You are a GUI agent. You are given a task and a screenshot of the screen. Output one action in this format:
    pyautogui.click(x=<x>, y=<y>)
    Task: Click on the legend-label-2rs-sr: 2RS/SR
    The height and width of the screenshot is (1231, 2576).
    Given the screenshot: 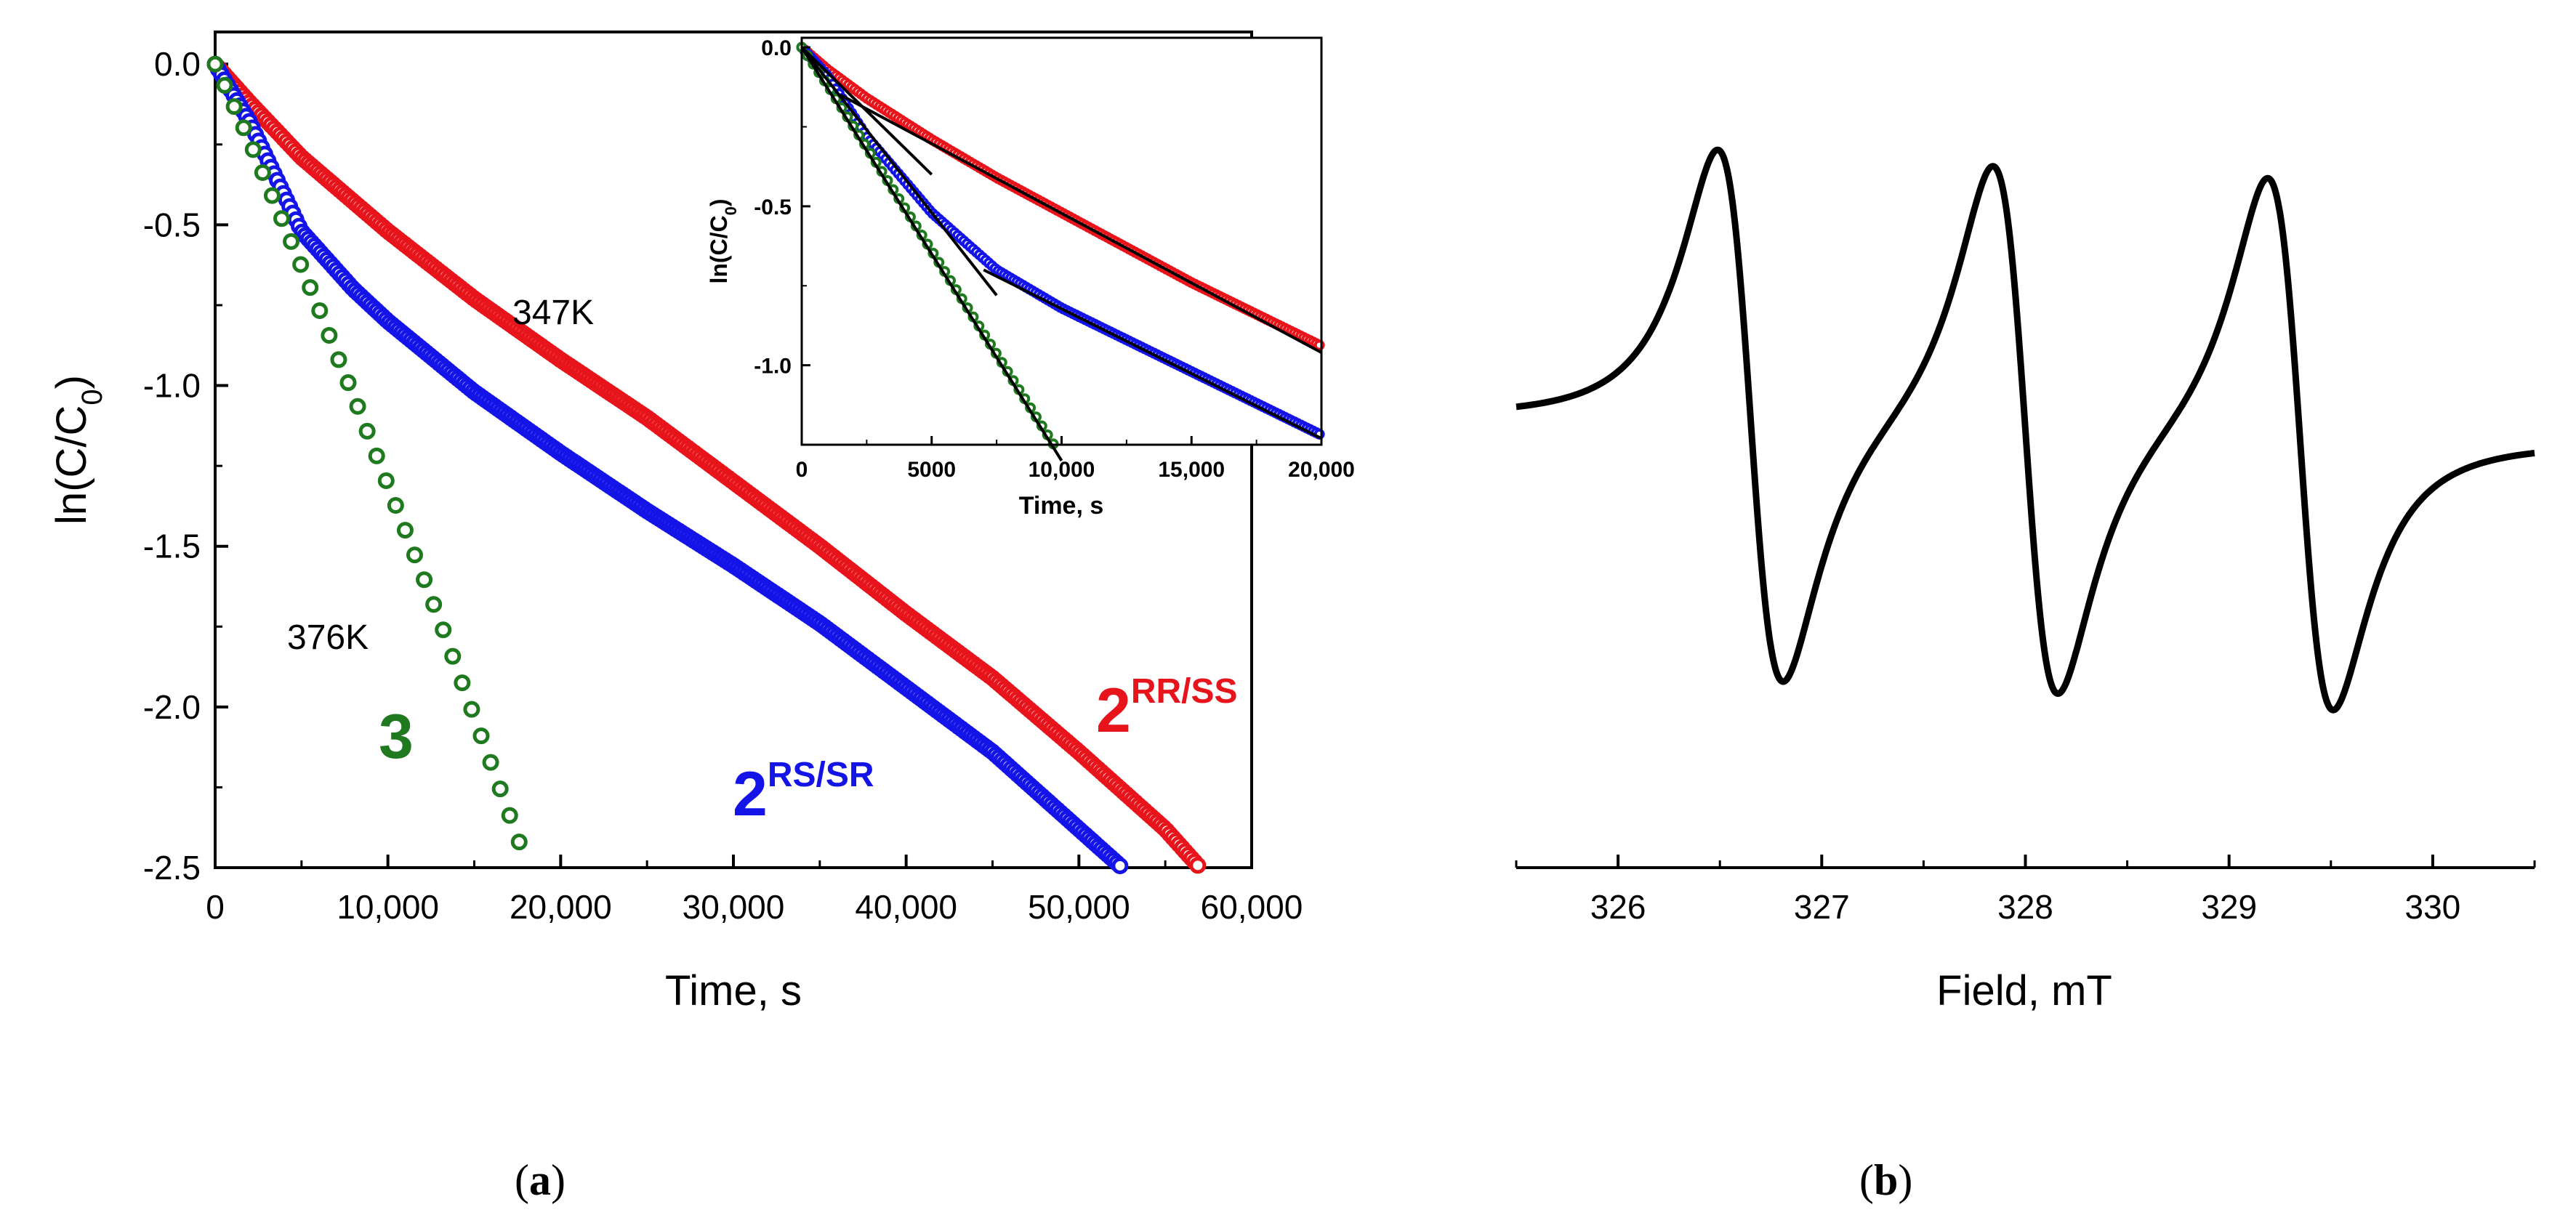 What is the action you would take?
    pyautogui.click(x=803, y=792)
    